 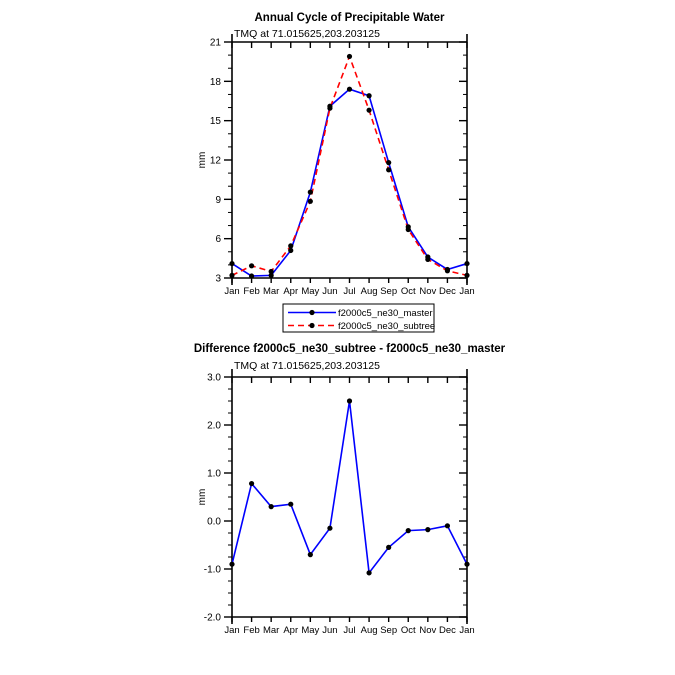 I want to click on series-line-f2000c5-ne30-subtree-f2000c5-ne30-master, so click(x=349, y=487).